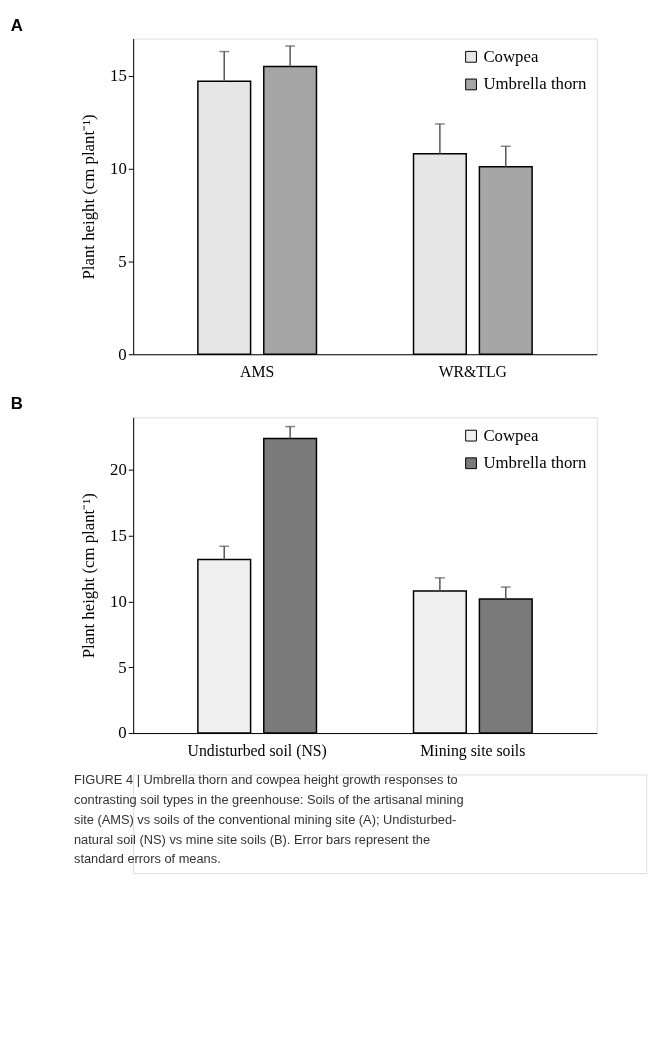  I want to click on chart-title: B, so click(16, 404).